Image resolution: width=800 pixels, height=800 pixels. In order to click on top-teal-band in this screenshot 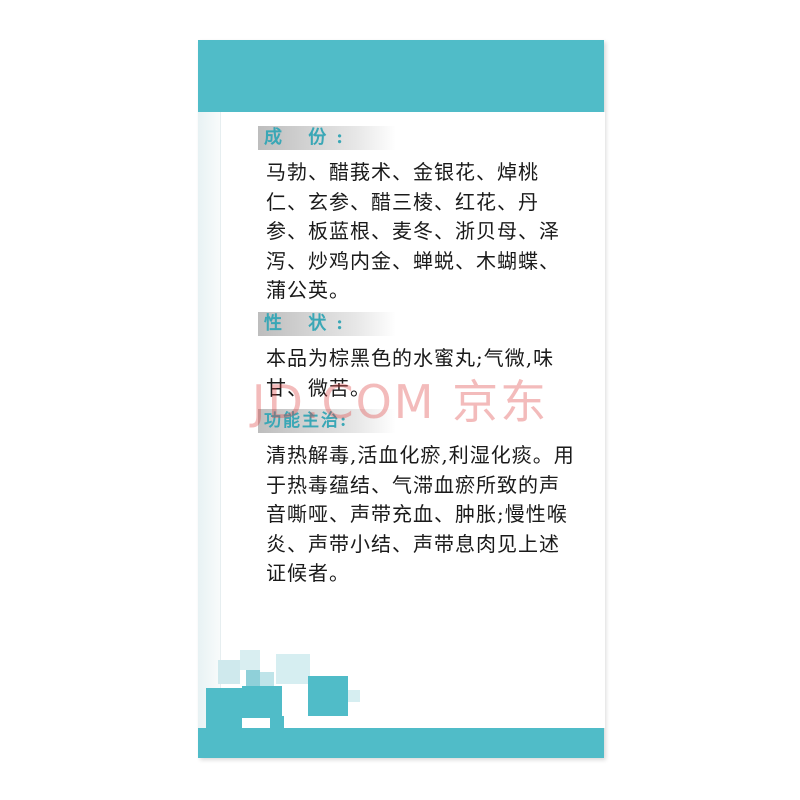, I will do `click(401, 76)`.